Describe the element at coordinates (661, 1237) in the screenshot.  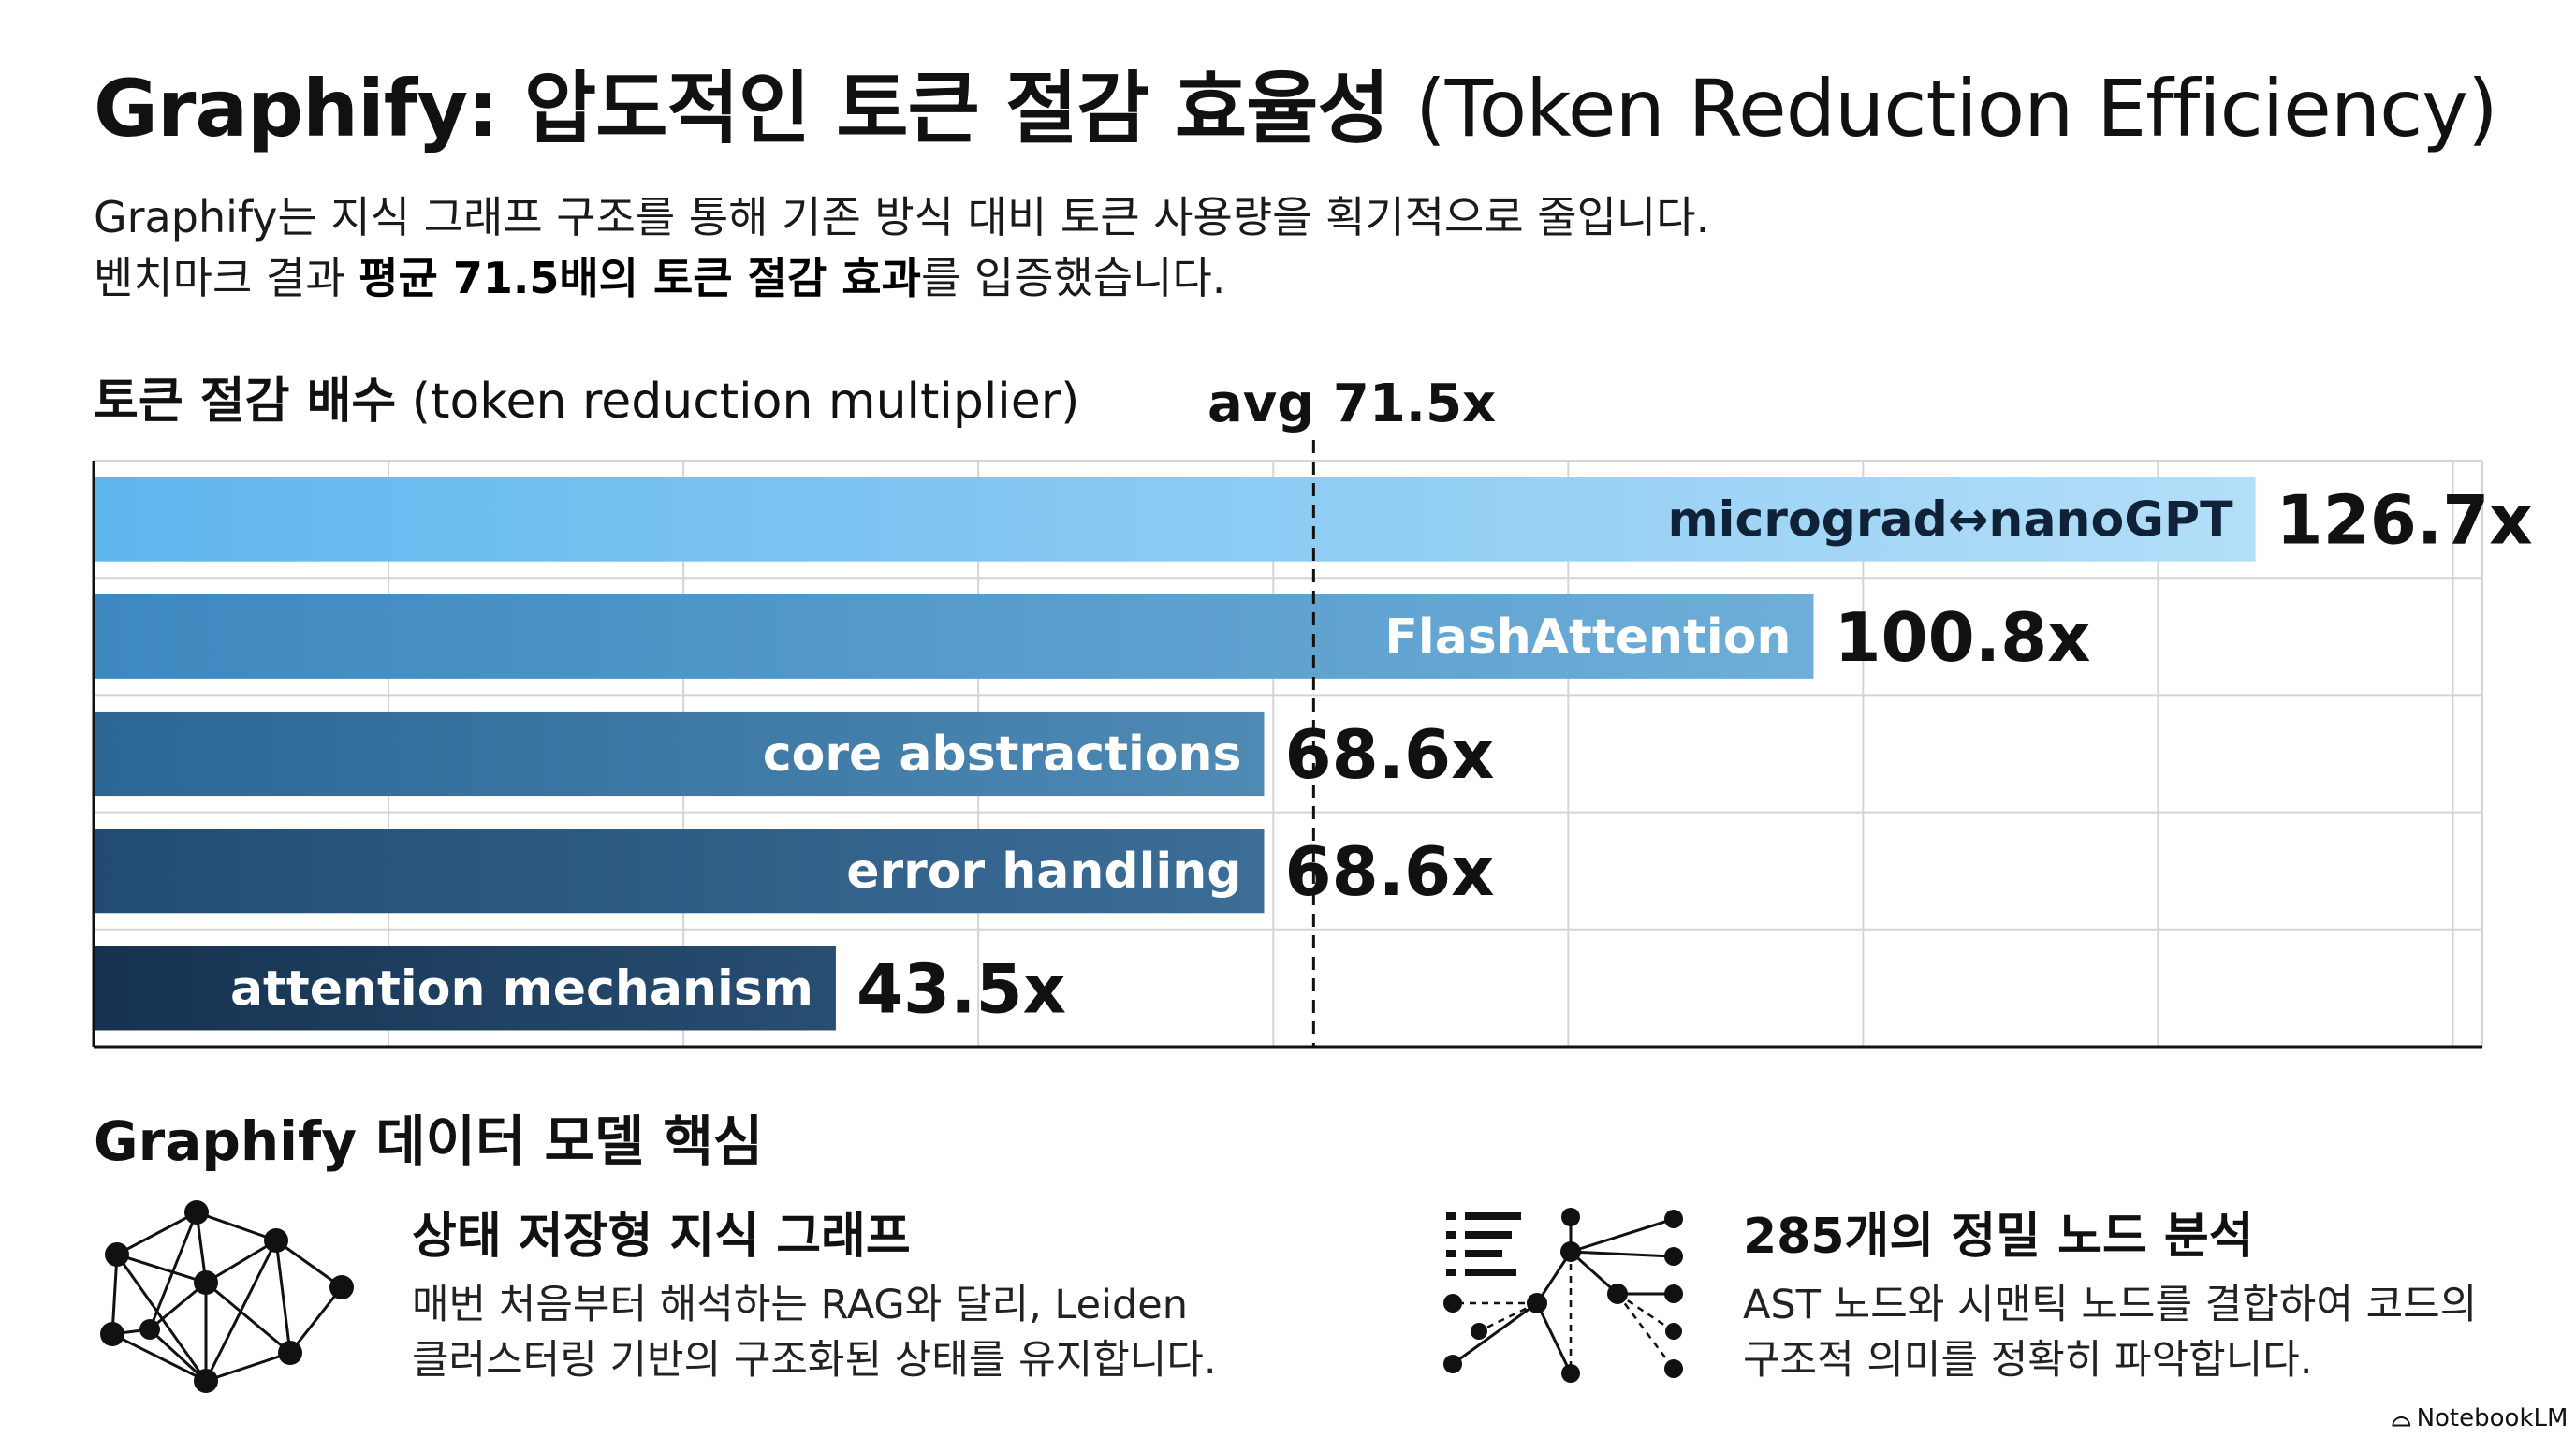
I see `feature-1-title: 상태 저장형 지식 그래프` at that location.